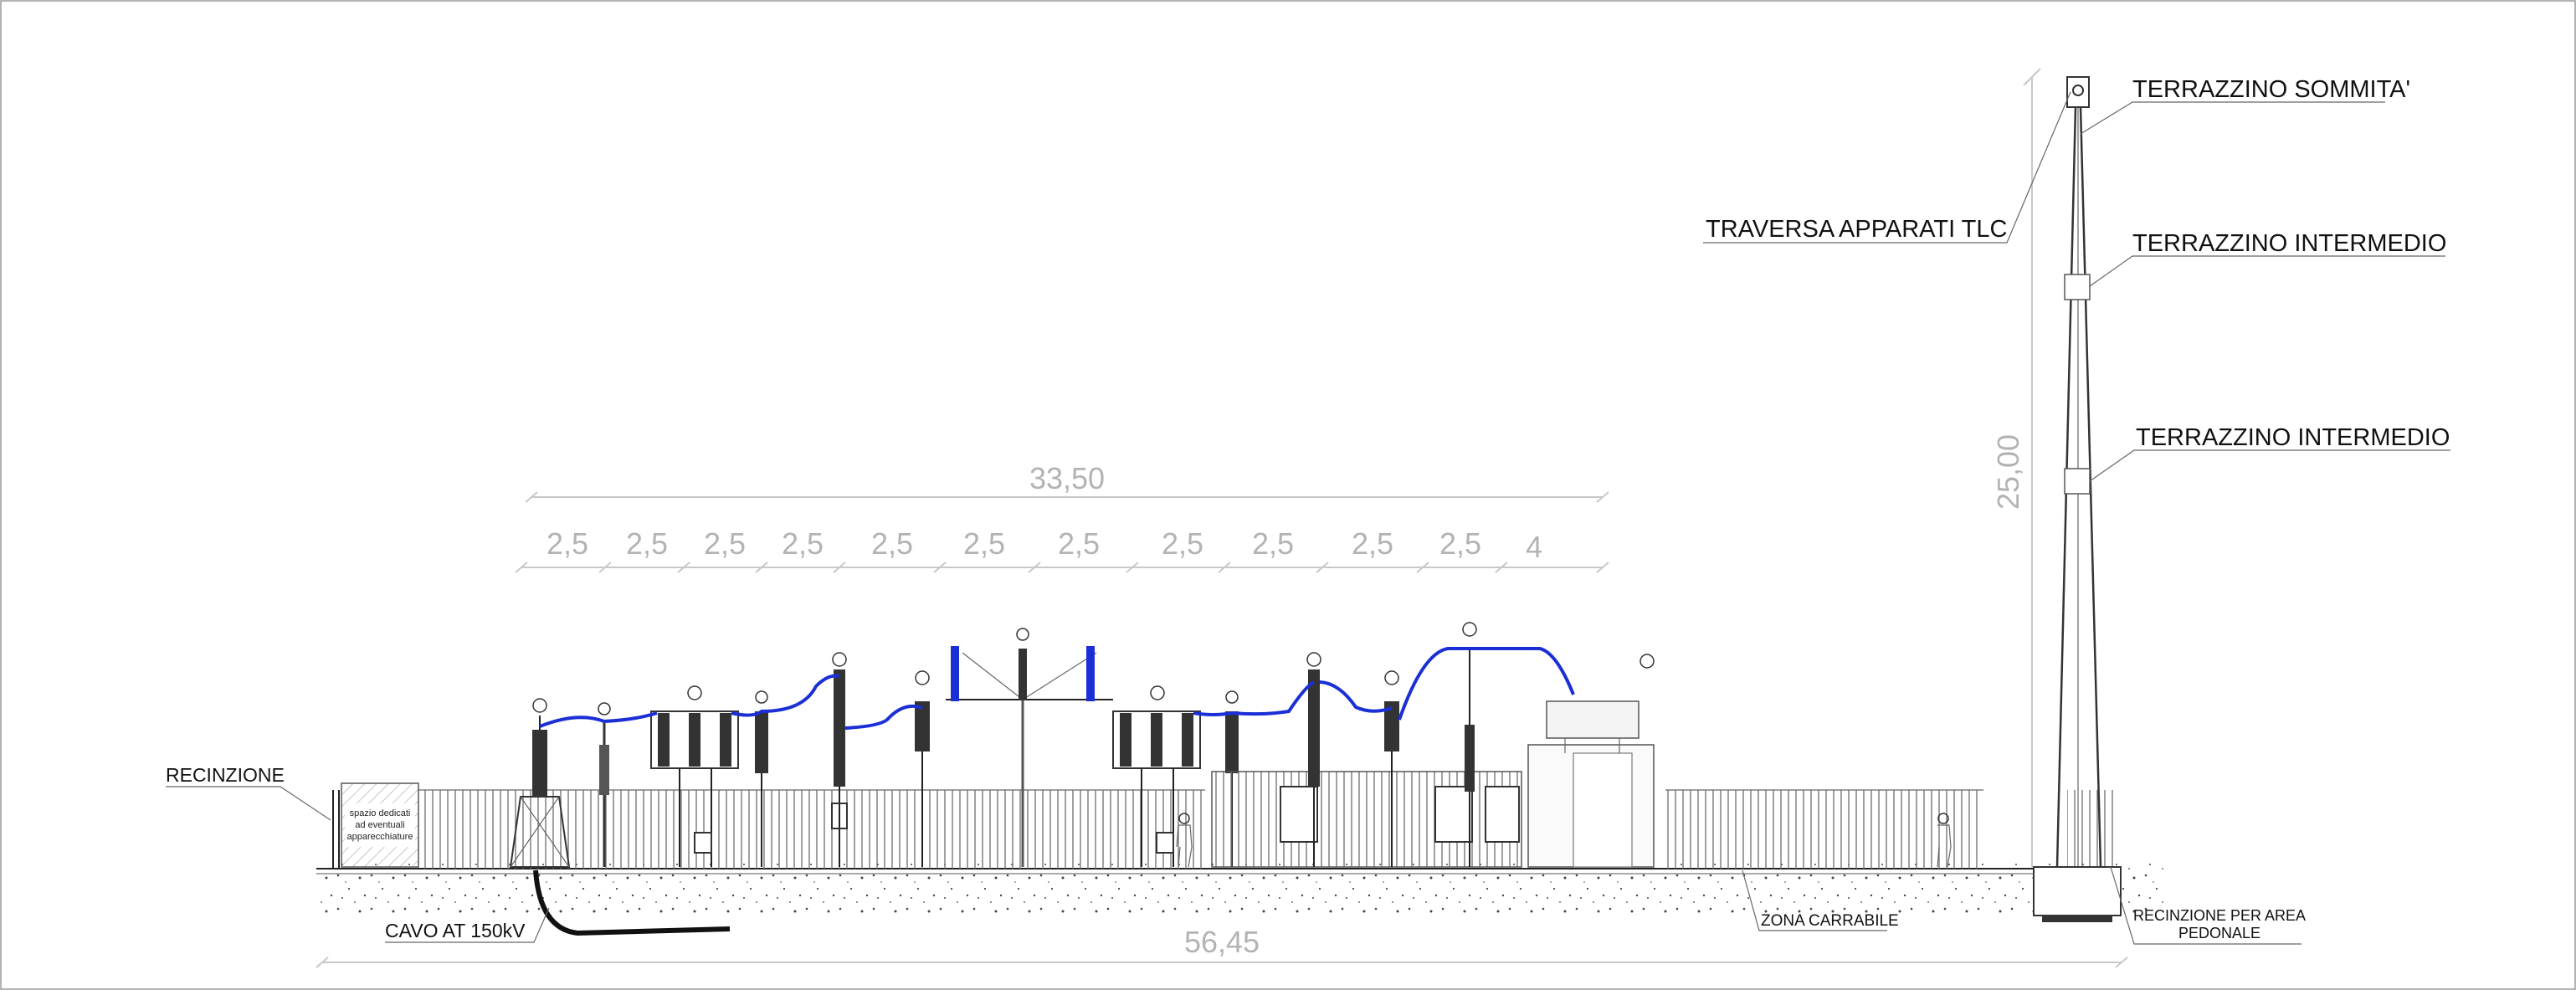 The image size is (2576, 990). I want to click on ground, so click(1241, 889).